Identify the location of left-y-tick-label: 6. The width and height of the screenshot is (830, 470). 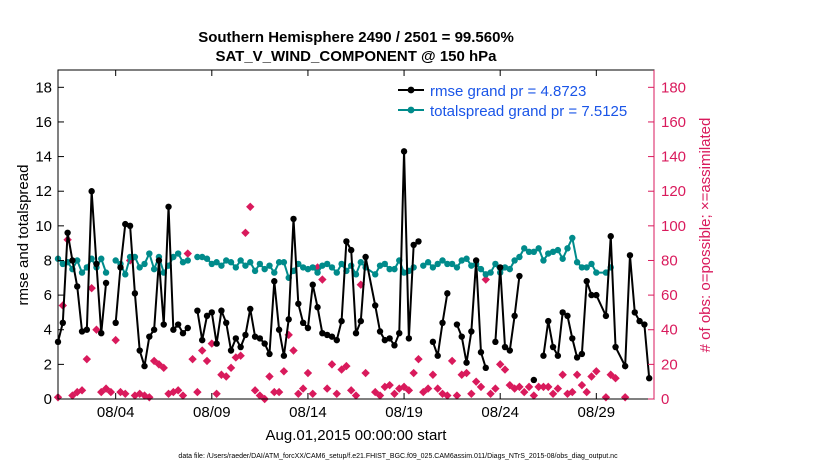
(48, 295).